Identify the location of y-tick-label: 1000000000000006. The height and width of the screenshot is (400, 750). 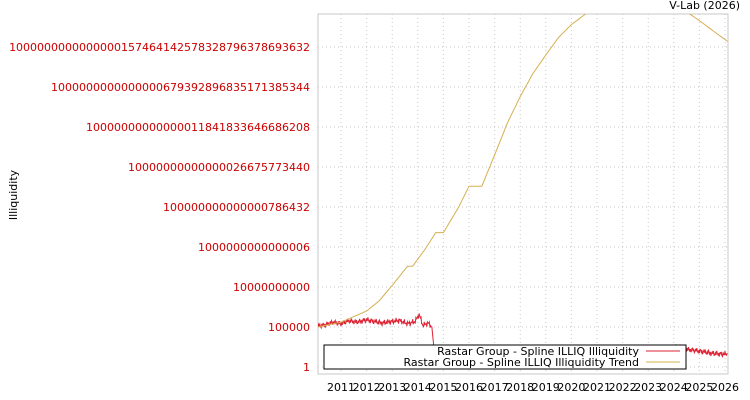
(254, 247).